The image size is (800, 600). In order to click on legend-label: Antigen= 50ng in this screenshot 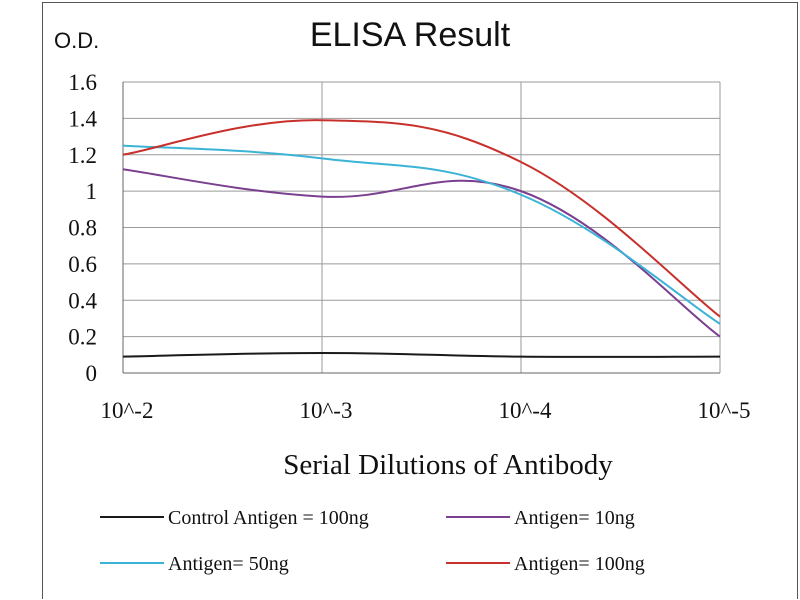, I will do `click(228, 564)`.